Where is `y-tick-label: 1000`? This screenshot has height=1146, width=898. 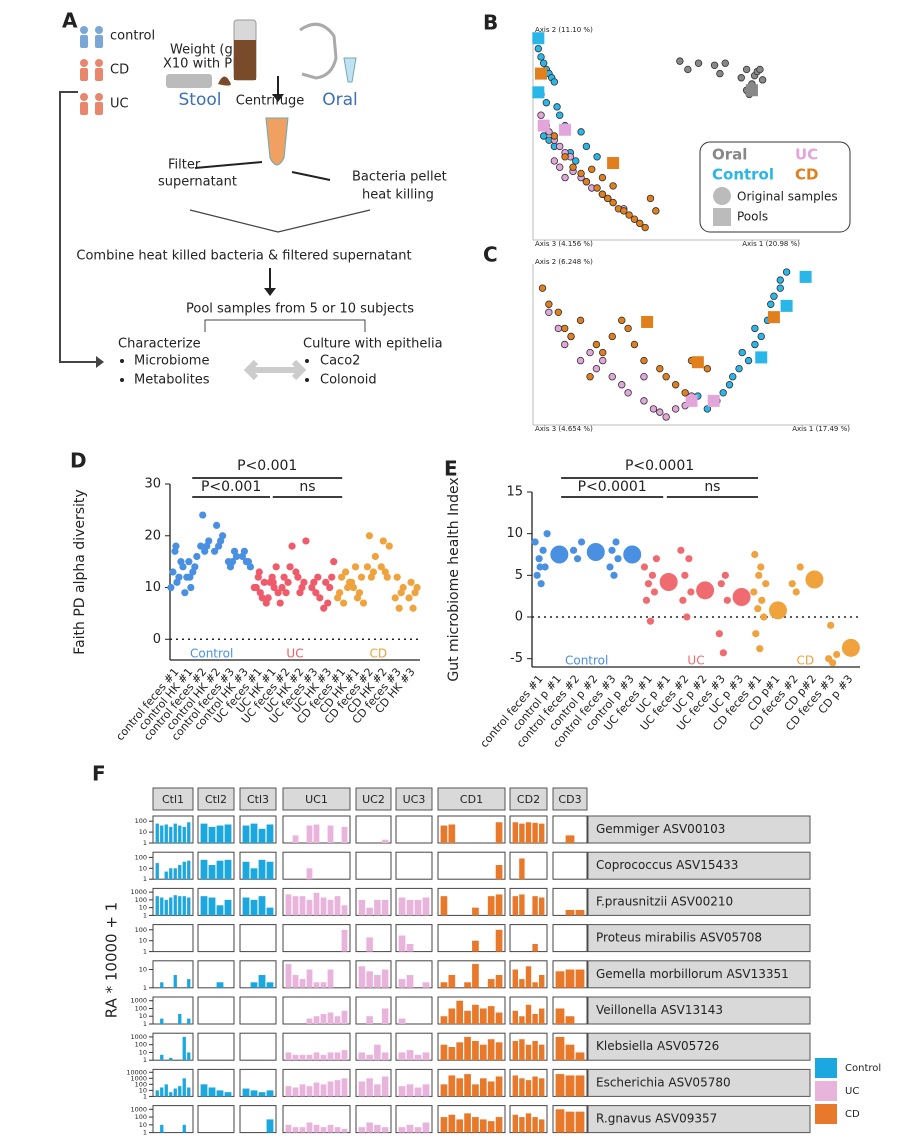 y-tick-label: 1000 is located at coordinates (138, 892).